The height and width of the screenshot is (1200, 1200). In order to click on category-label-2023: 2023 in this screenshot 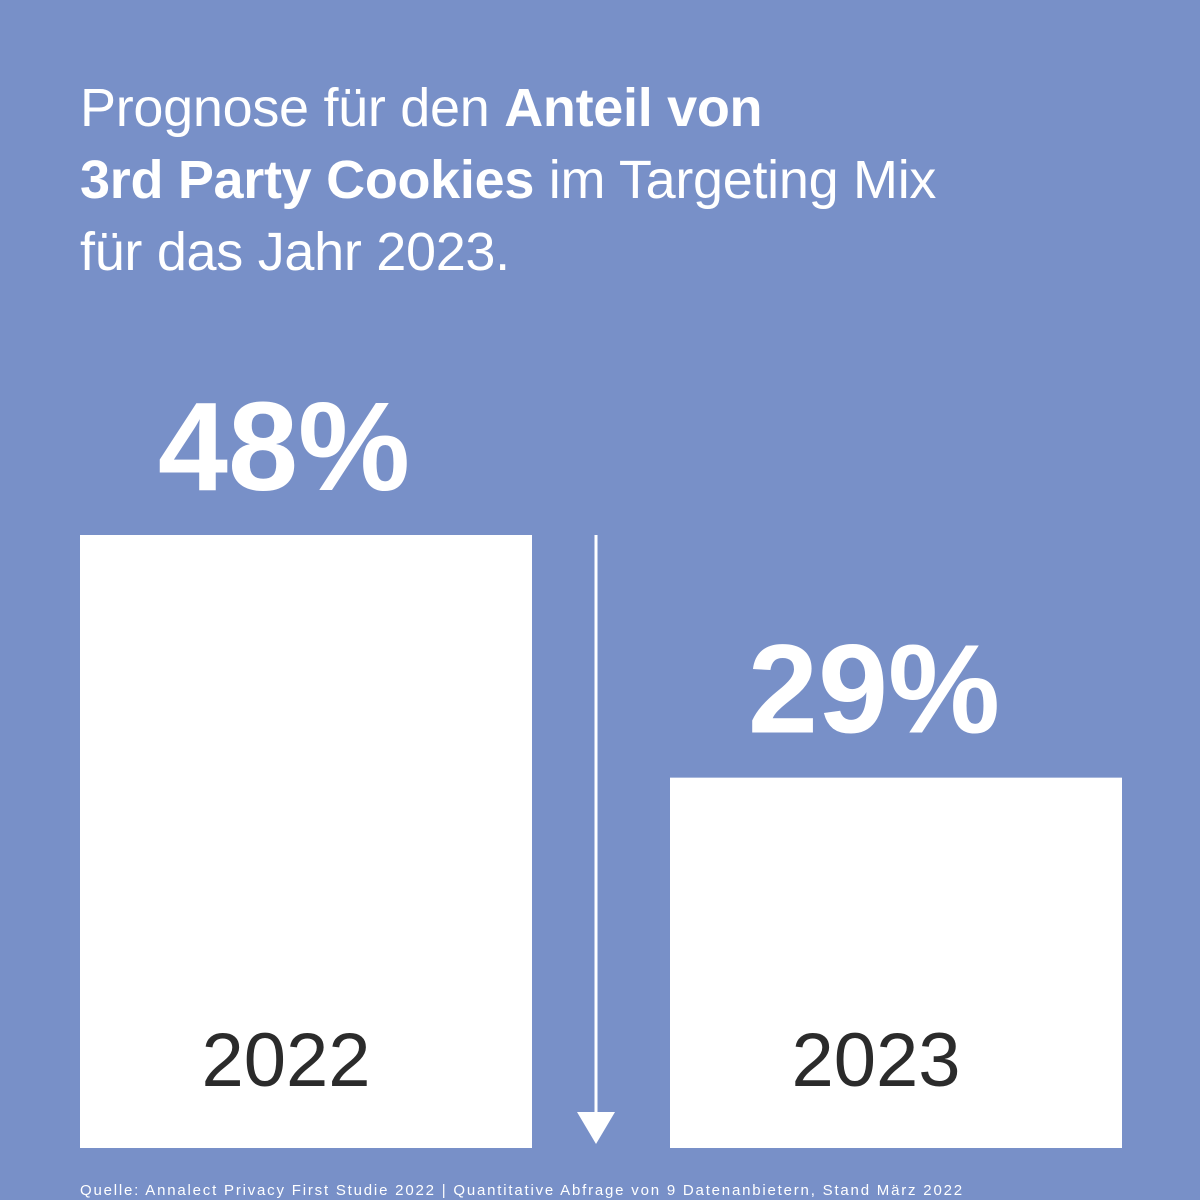, I will do `click(875, 1060)`.